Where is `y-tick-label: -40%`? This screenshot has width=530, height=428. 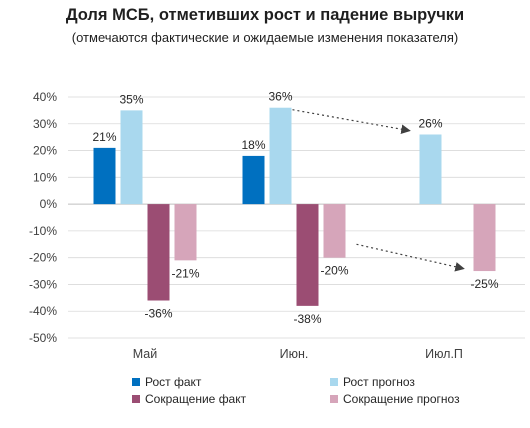
y-tick-label: -40% is located at coordinates (43, 311).